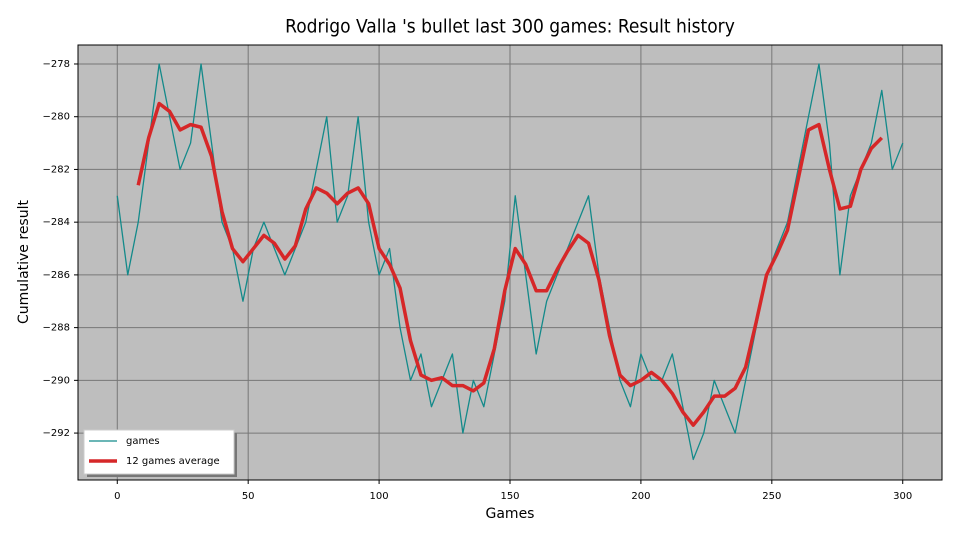 This screenshot has height=540, width=960. I want to click on x-tick-label: 50, so click(248, 496).